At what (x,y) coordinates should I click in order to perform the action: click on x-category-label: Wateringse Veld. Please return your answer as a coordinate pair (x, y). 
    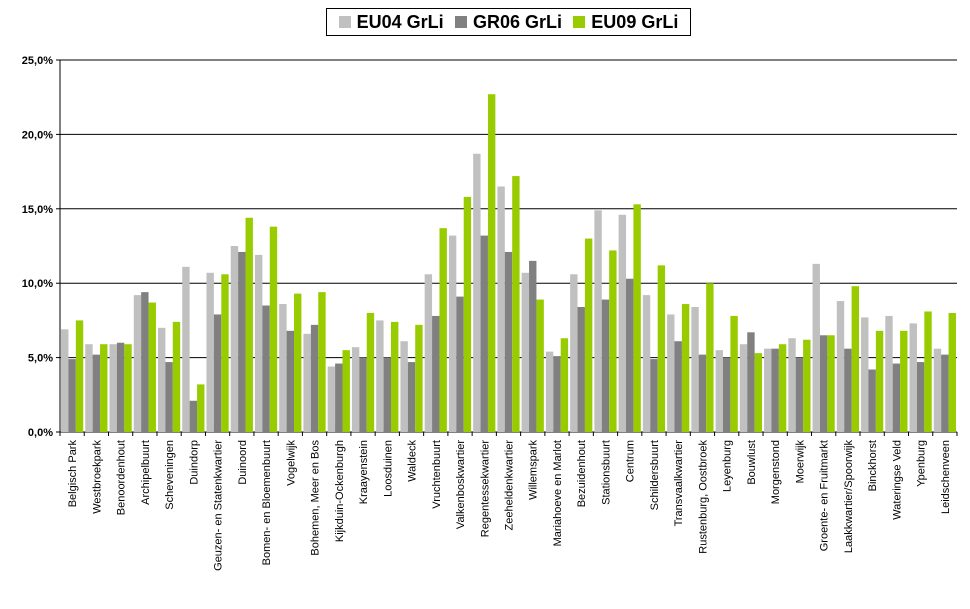
    Looking at the image, I should click on (897, 480).